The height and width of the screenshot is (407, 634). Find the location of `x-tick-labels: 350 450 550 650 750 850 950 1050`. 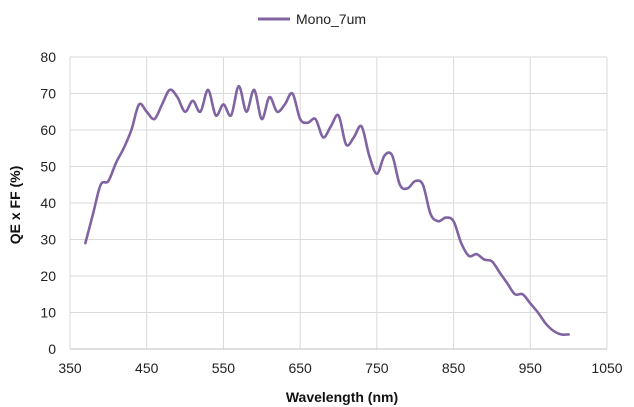

x-tick-labels: 350 450 550 650 750 850 950 1050 is located at coordinates (340, 368).